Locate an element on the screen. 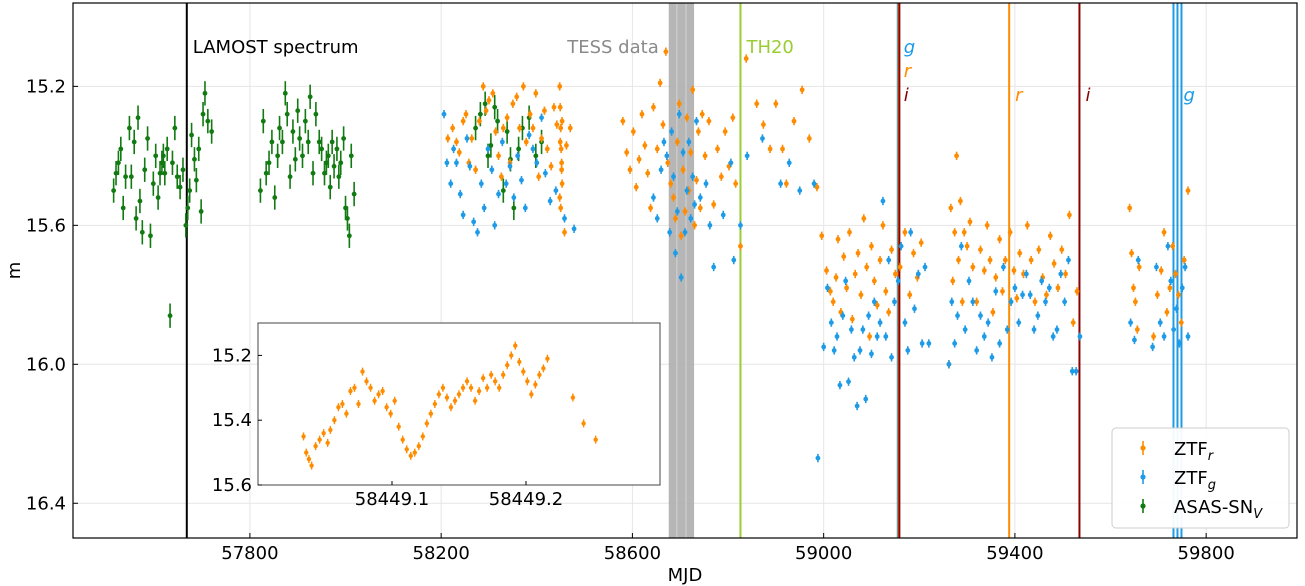 This screenshot has height=586, width=1305. x-tick-label: 57800 is located at coordinates (249, 553).